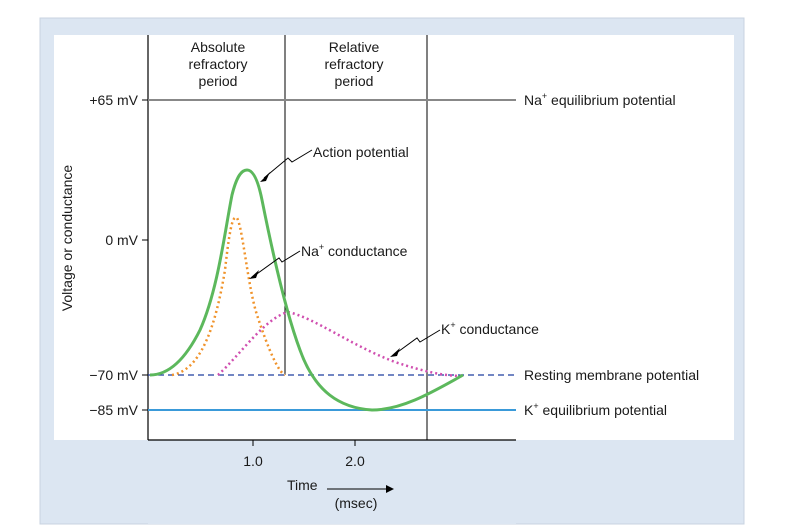 Image resolution: width=787 pixels, height=530 pixels. What do you see at coordinates (390, 489) in the screenshot?
I see `time-arrow-head` at bounding box center [390, 489].